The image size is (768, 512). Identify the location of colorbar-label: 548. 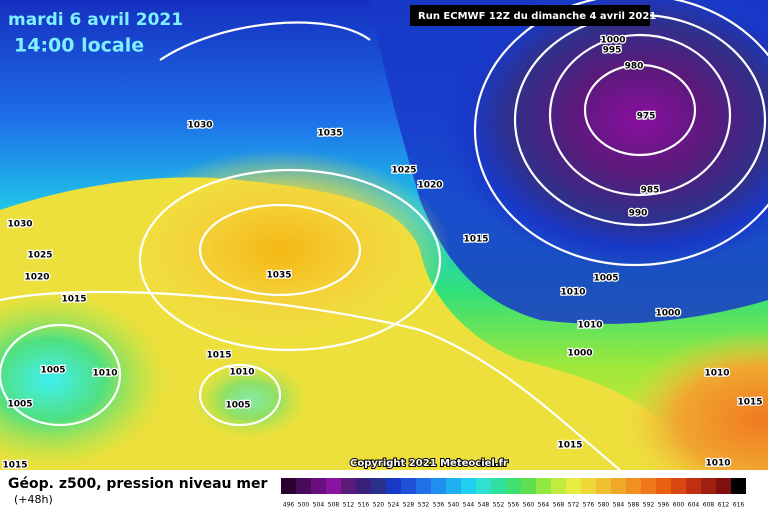
(484, 505).